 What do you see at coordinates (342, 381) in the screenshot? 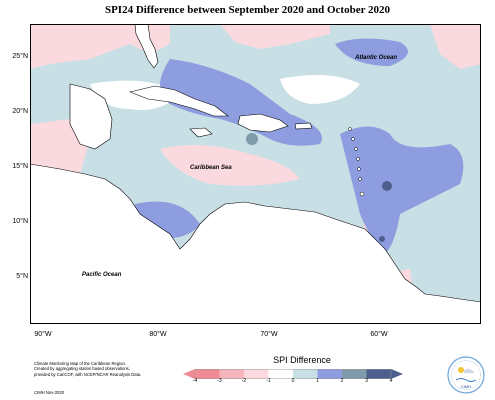
I see `legend-tick: 2` at bounding box center [342, 381].